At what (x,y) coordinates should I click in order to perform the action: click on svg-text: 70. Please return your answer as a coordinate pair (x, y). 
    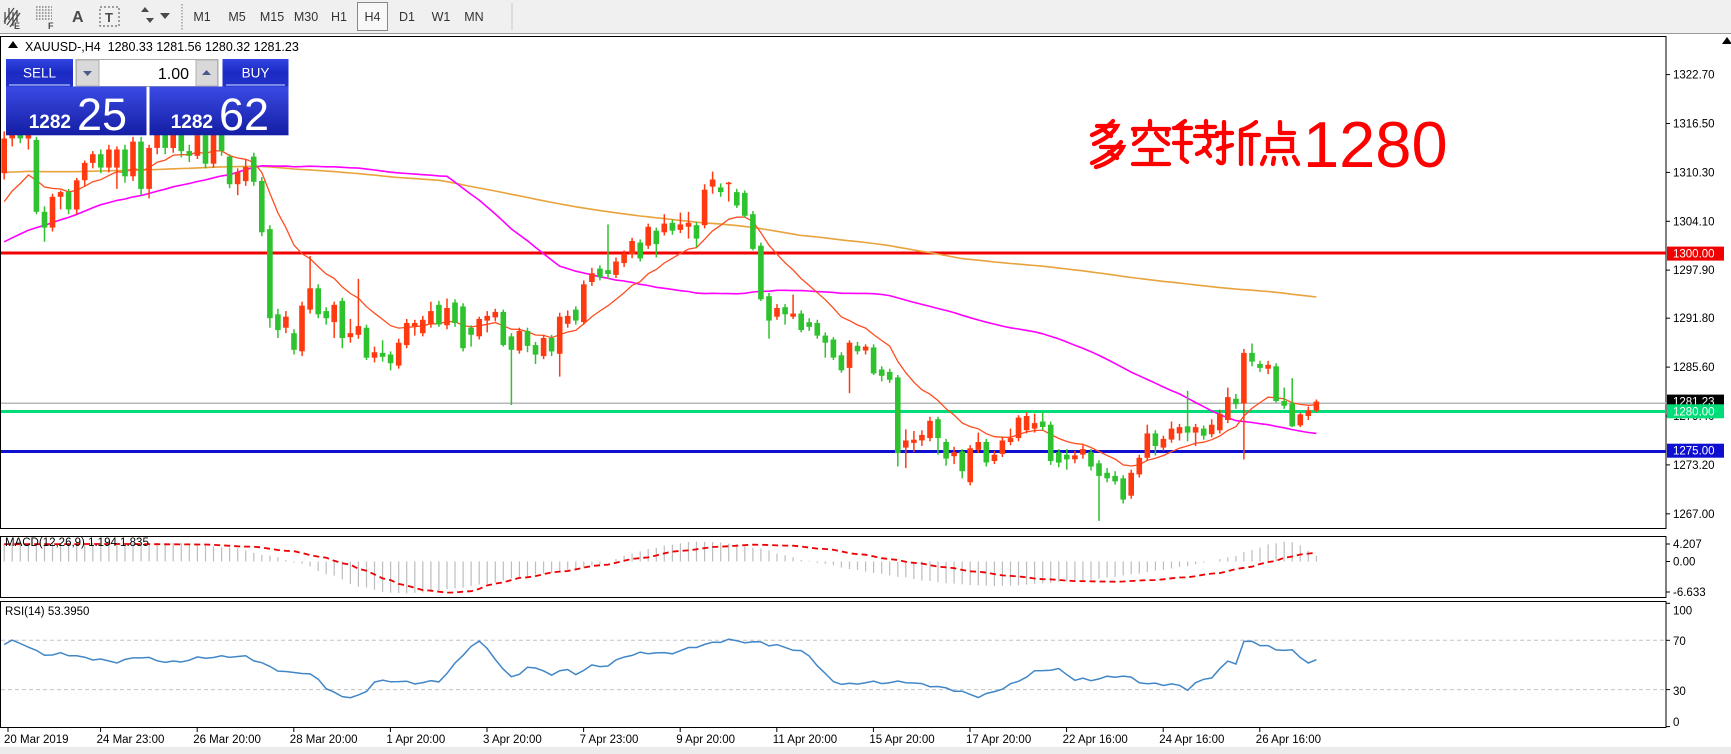
    Looking at the image, I should click on (1679, 642).